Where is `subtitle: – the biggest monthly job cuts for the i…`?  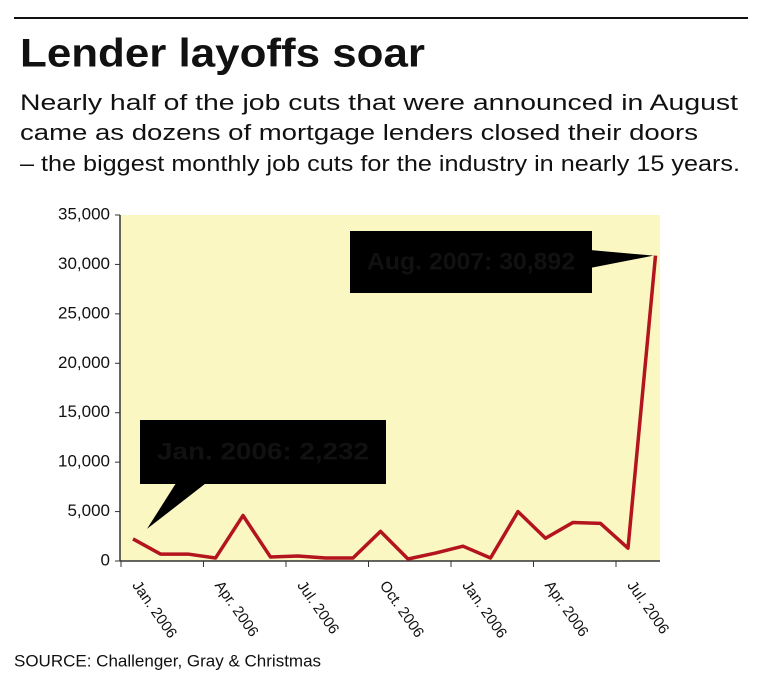 subtitle: – the biggest monthly job cuts for the i… is located at coordinates (380, 163).